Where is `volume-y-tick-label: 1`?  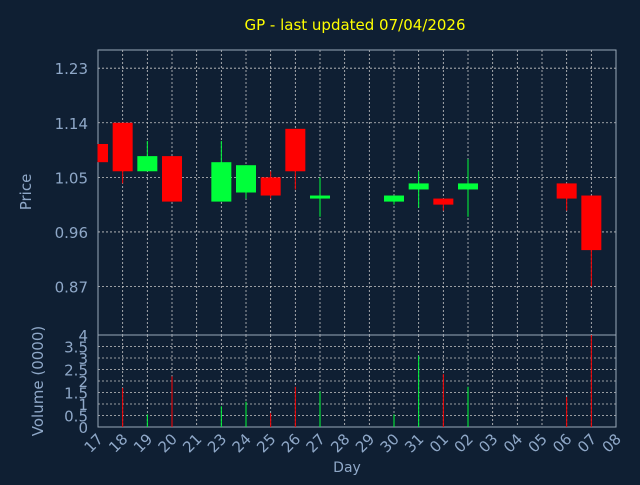 volume-y-tick-label: 1 is located at coordinates (83, 405).